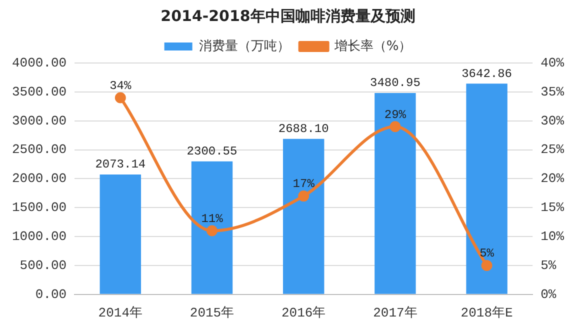 Image resolution: width=578 pixels, height=328 pixels. What do you see at coordinates (303, 313) in the screenshot?
I see `x-tick-label: 2016年` at bounding box center [303, 313].